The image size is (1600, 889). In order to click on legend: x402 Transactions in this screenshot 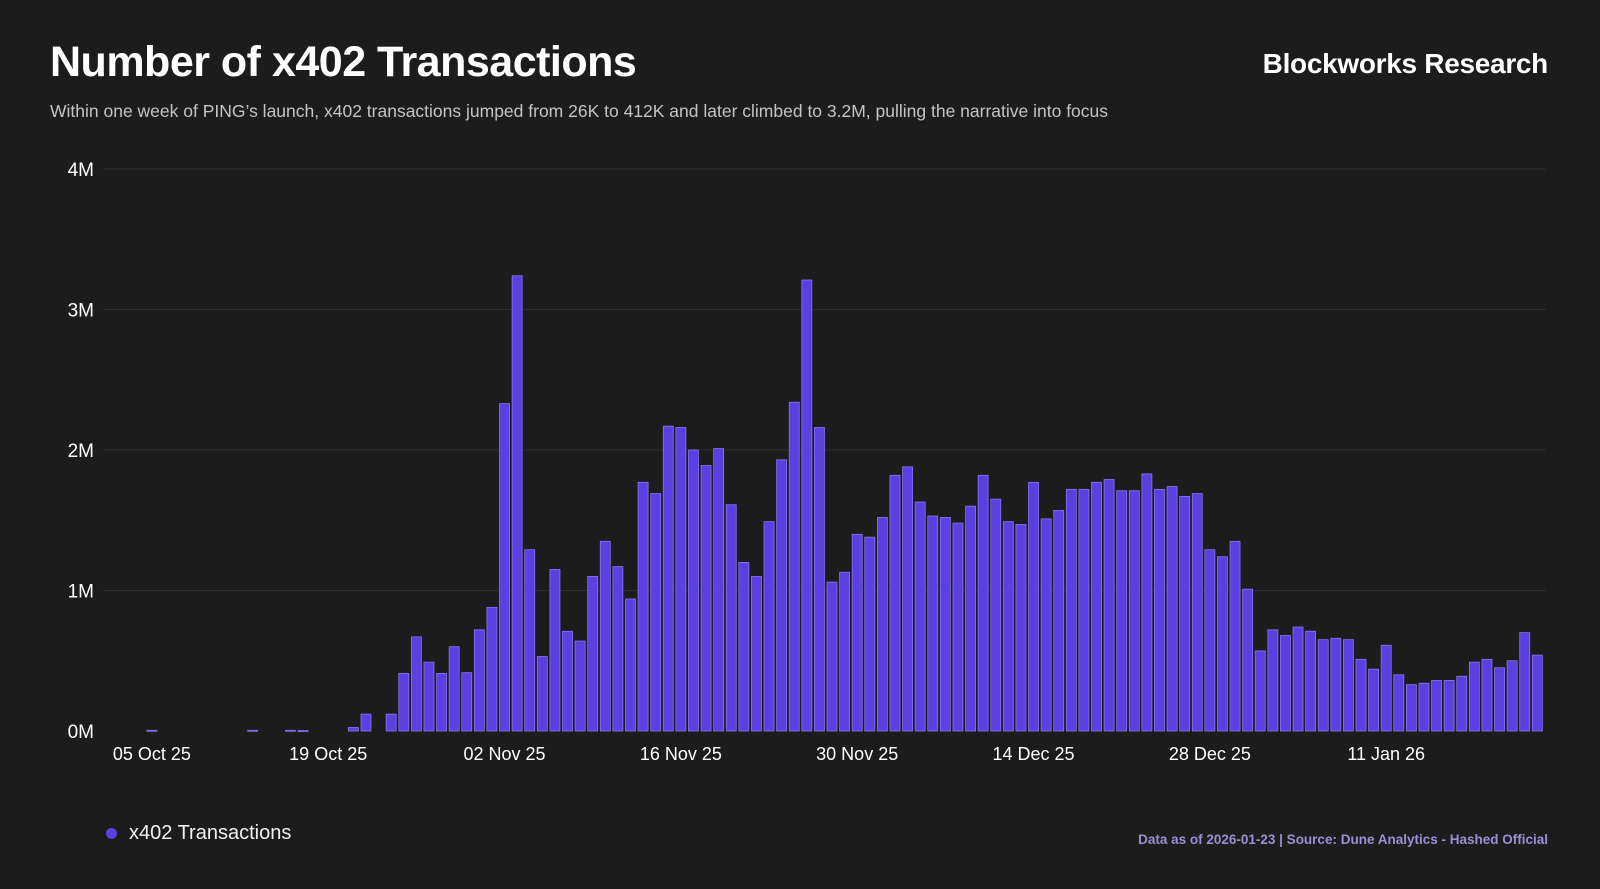, I will do `click(198, 833)`.